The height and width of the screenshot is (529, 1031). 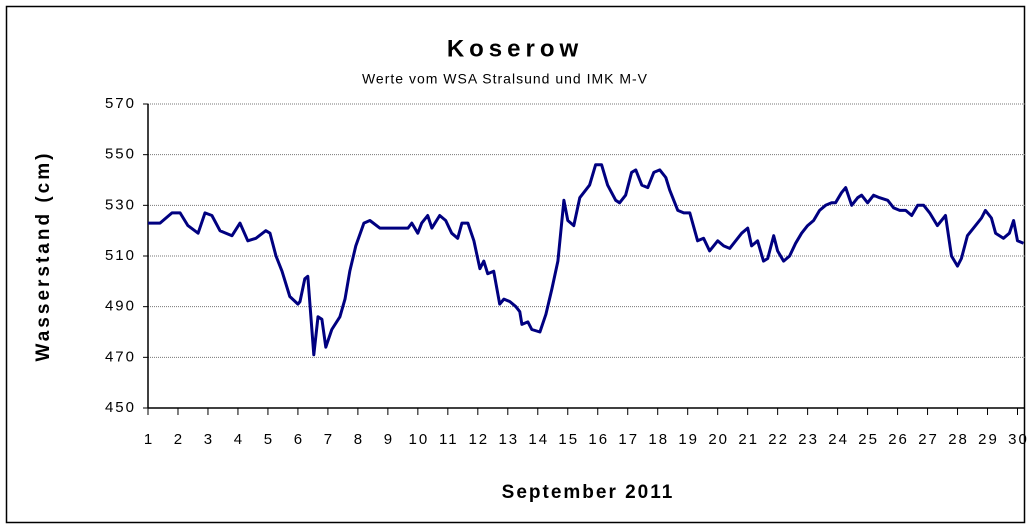 I want to click on y-tick-label: 450, so click(x=120, y=407).